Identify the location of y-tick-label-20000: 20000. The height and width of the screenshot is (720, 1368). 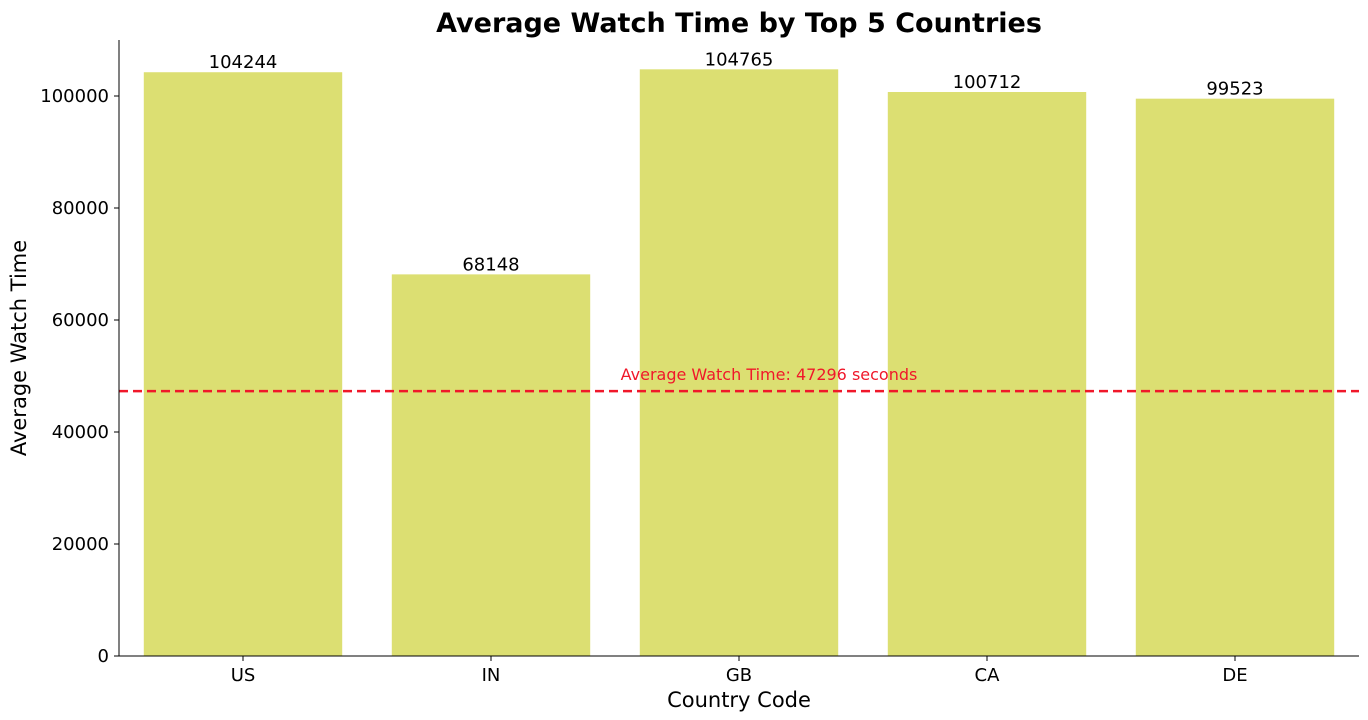
(80, 544).